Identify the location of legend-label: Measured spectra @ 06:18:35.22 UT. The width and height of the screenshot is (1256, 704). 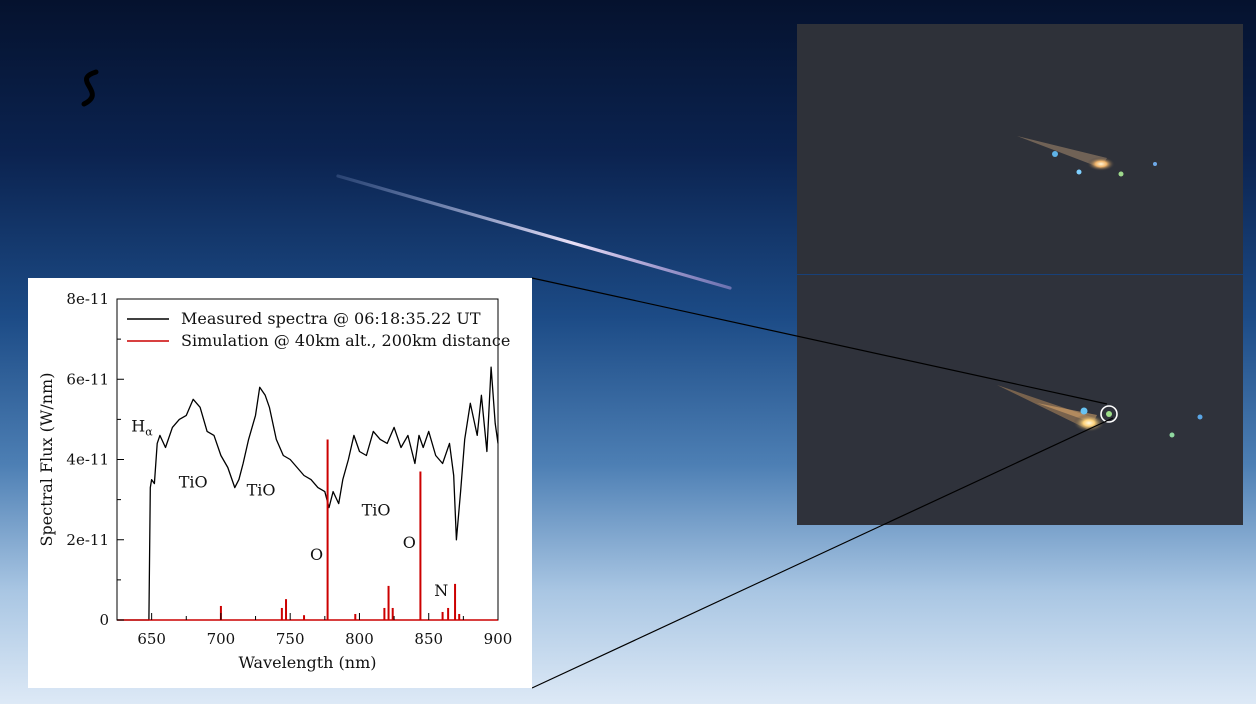
(331, 318).